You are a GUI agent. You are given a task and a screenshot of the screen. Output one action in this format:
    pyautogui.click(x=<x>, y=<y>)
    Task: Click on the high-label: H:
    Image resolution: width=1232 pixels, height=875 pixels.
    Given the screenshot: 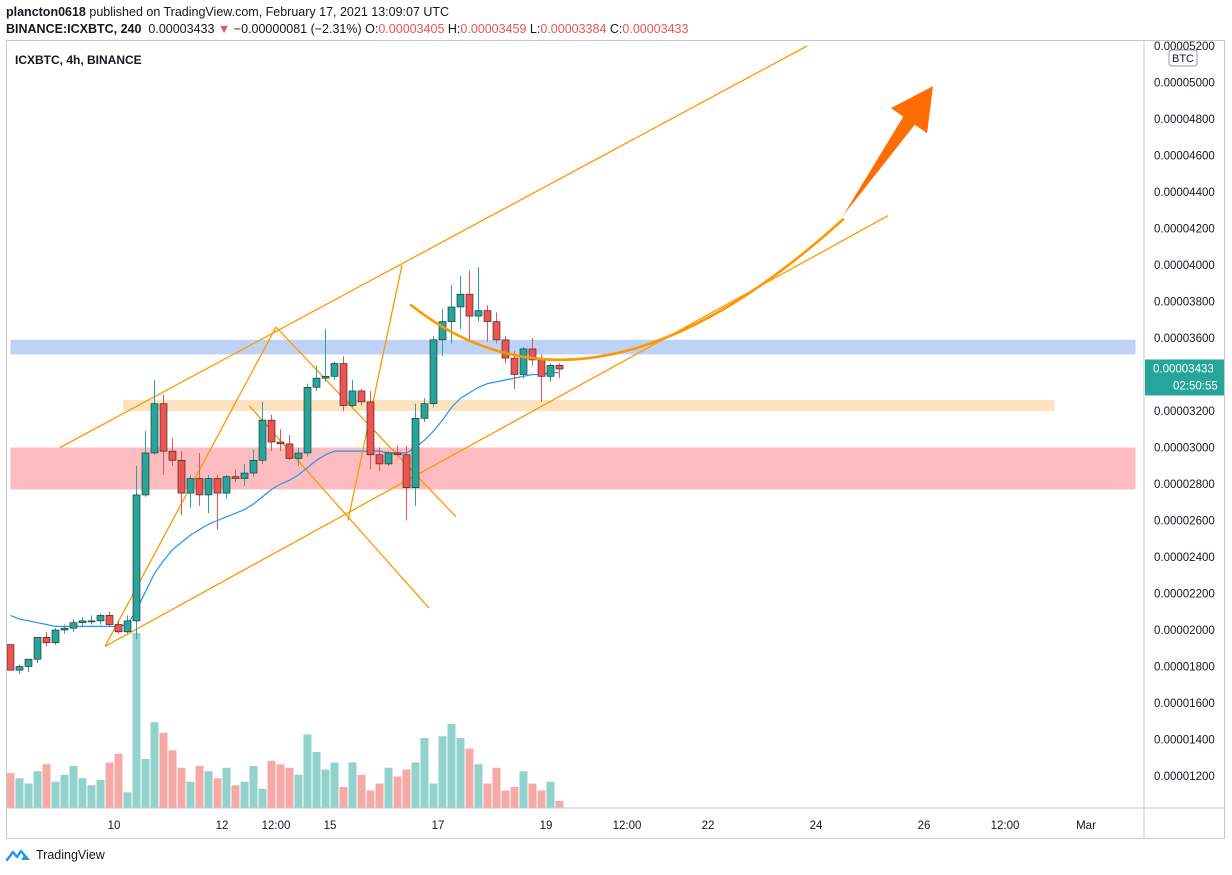 What is the action you would take?
    pyautogui.click(x=454, y=29)
    